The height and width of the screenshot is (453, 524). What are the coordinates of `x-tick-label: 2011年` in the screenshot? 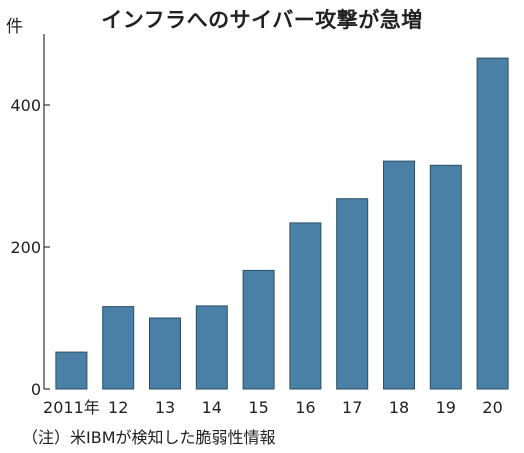 It's located at (71, 407).